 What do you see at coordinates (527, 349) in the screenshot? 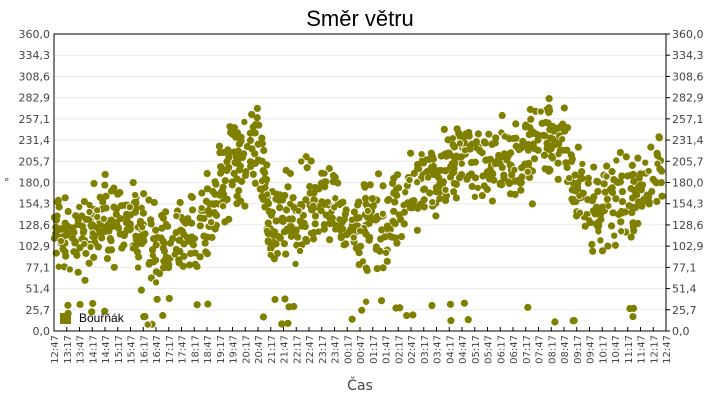
I see `x-tick: 07:17` at bounding box center [527, 349].